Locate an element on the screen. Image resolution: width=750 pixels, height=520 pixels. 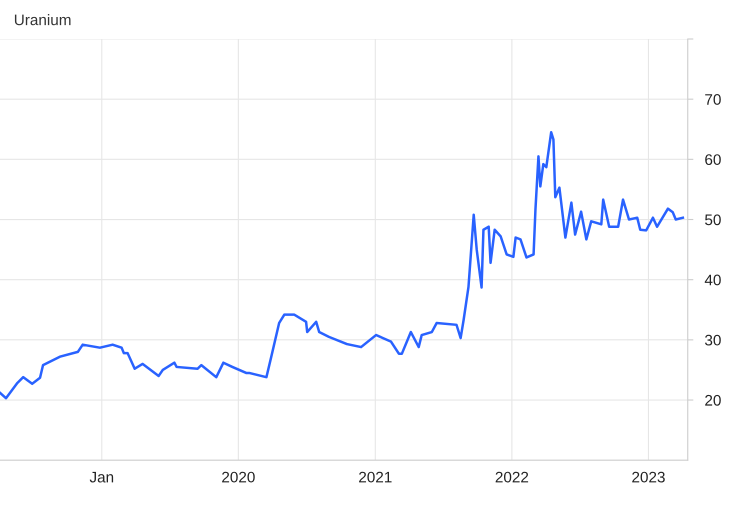
y-tick-label: 40 is located at coordinates (712, 280).